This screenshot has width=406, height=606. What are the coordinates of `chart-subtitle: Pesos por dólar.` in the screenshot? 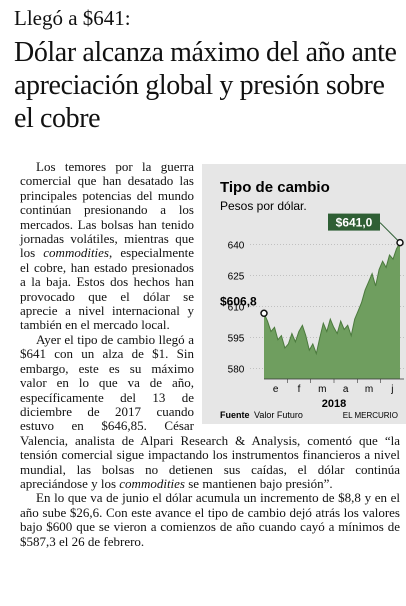 It's located at (263, 206).